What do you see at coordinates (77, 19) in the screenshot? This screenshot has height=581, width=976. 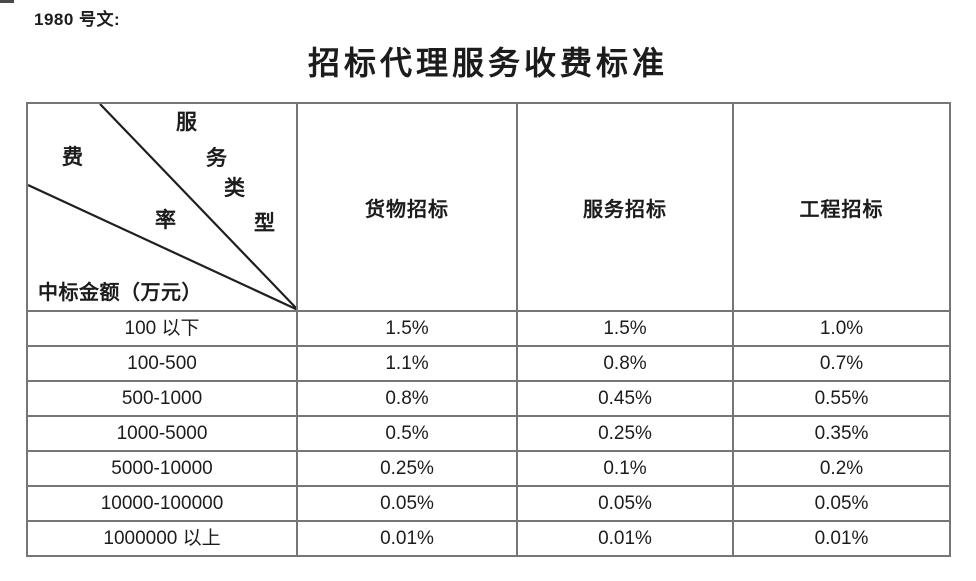 I see `doc-ref-label: 1980 号文:` at bounding box center [77, 19].